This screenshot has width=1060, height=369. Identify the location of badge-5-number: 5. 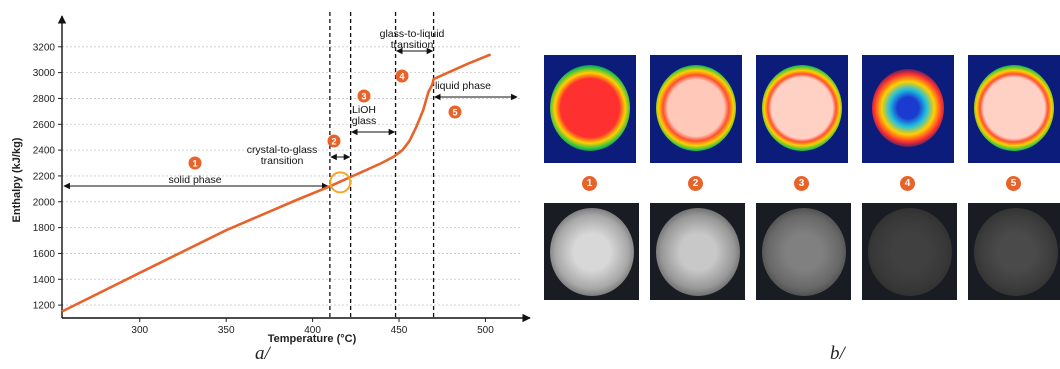
(454, 113).